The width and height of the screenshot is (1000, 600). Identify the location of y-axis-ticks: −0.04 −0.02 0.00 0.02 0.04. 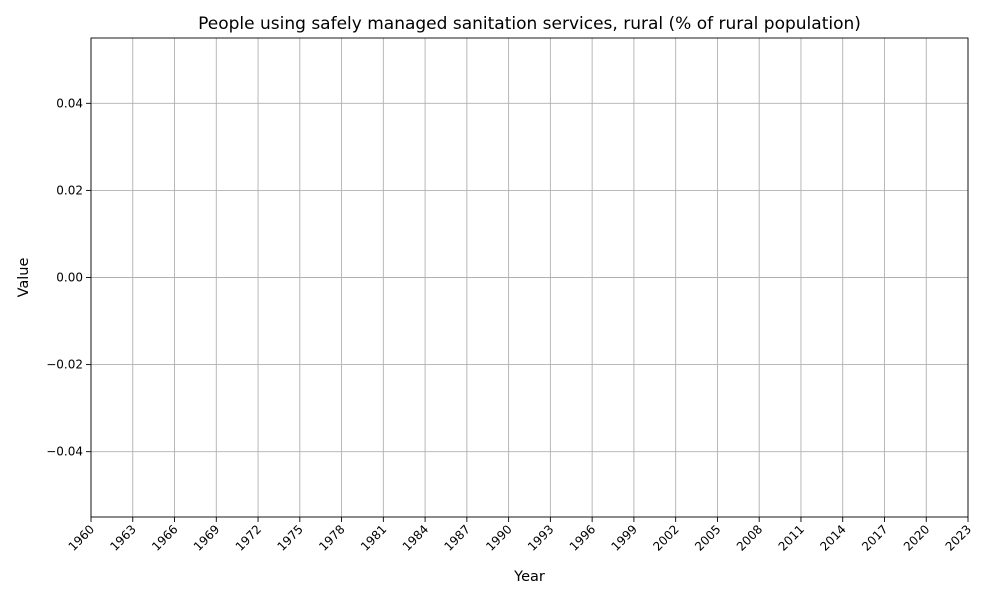
(68, 277).